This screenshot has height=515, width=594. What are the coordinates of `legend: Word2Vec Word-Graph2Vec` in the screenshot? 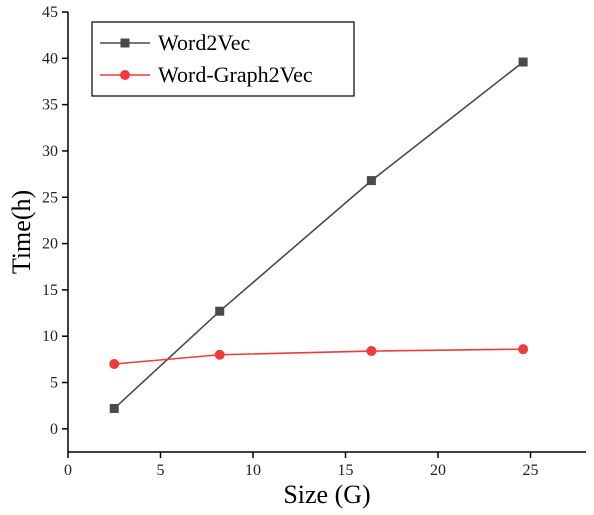 It's located at (223, 59).